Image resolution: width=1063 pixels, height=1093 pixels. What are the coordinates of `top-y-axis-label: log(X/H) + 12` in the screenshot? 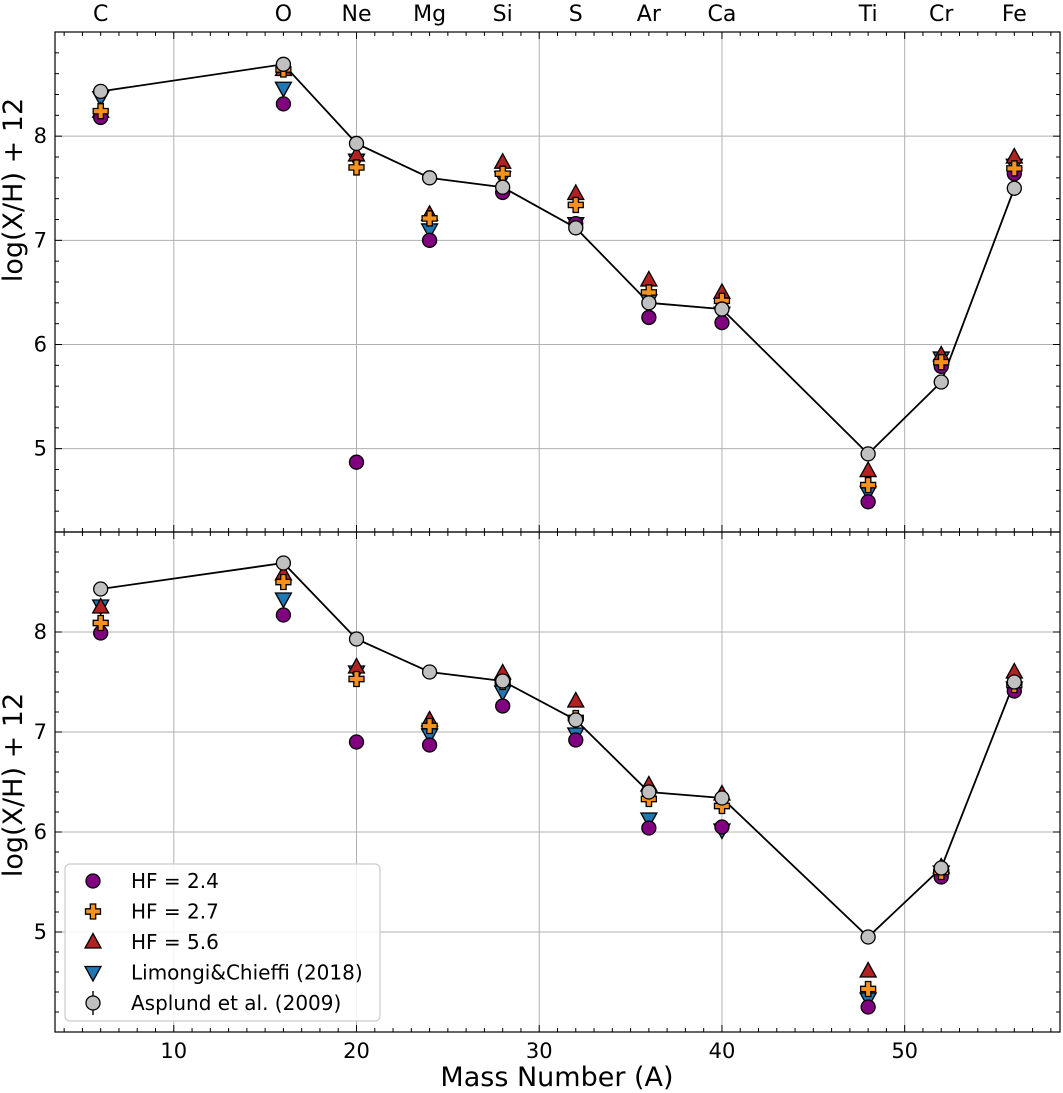 It's located at (14, 190).